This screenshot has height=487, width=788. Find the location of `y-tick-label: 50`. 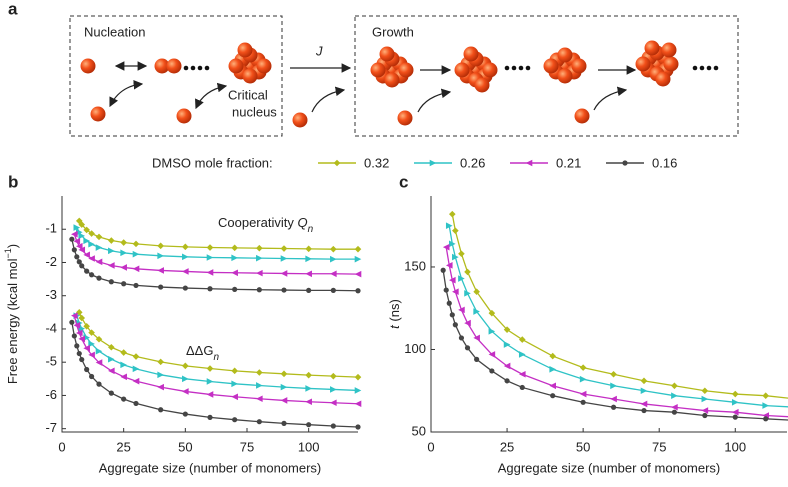

y-tick-label: 50 is located at coordinates (419, 430).